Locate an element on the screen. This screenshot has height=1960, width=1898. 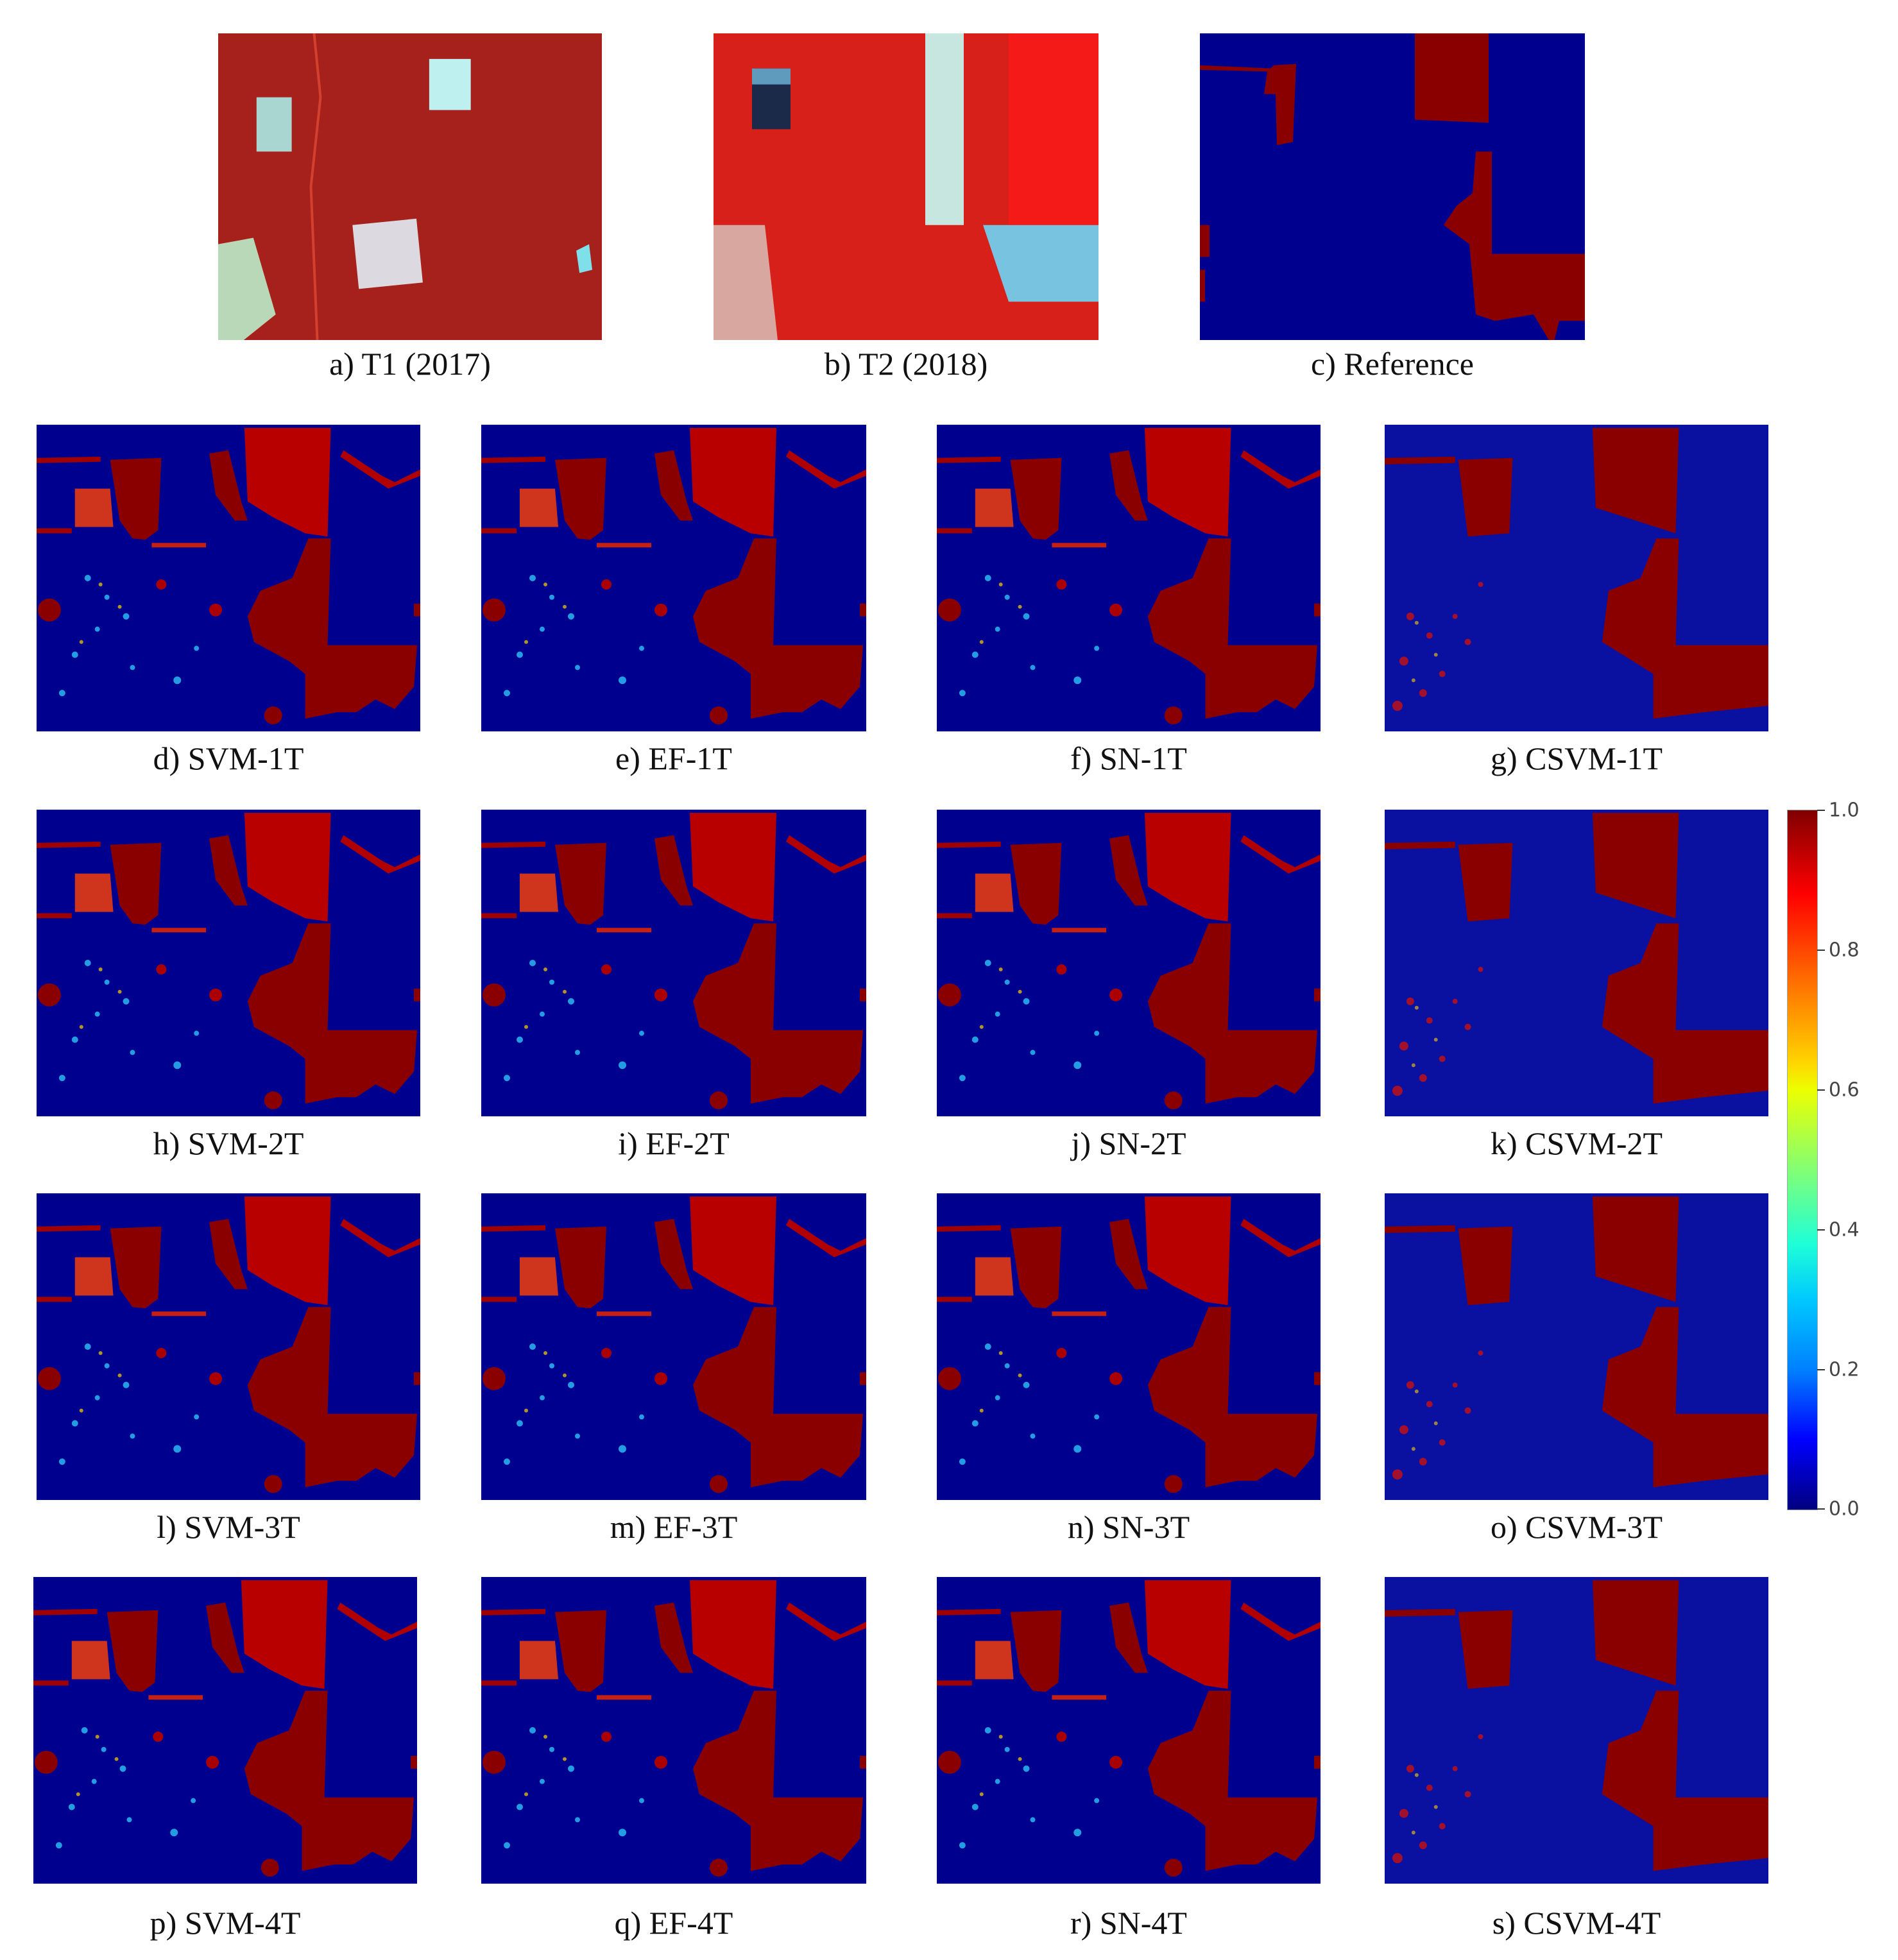
colorbar-tick-label: 0.2 is located at coordinates (1845, 1369).